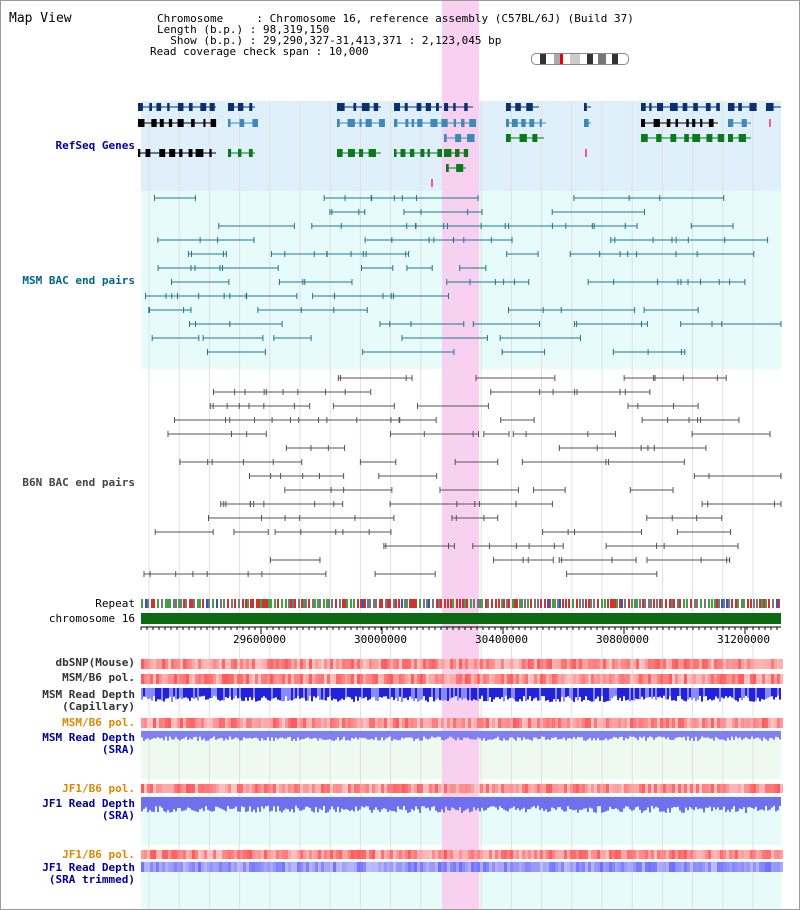 The height and width of the screenshot is (910, 800). I want to click on track-label-jf1-read-depth-sra: JF1 Read Depth (SRA), so click(88, 809).